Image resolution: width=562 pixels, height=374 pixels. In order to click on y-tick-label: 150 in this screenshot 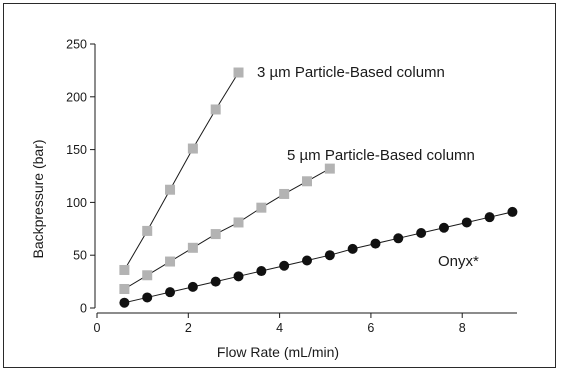, I will do `click(76, 150)`.